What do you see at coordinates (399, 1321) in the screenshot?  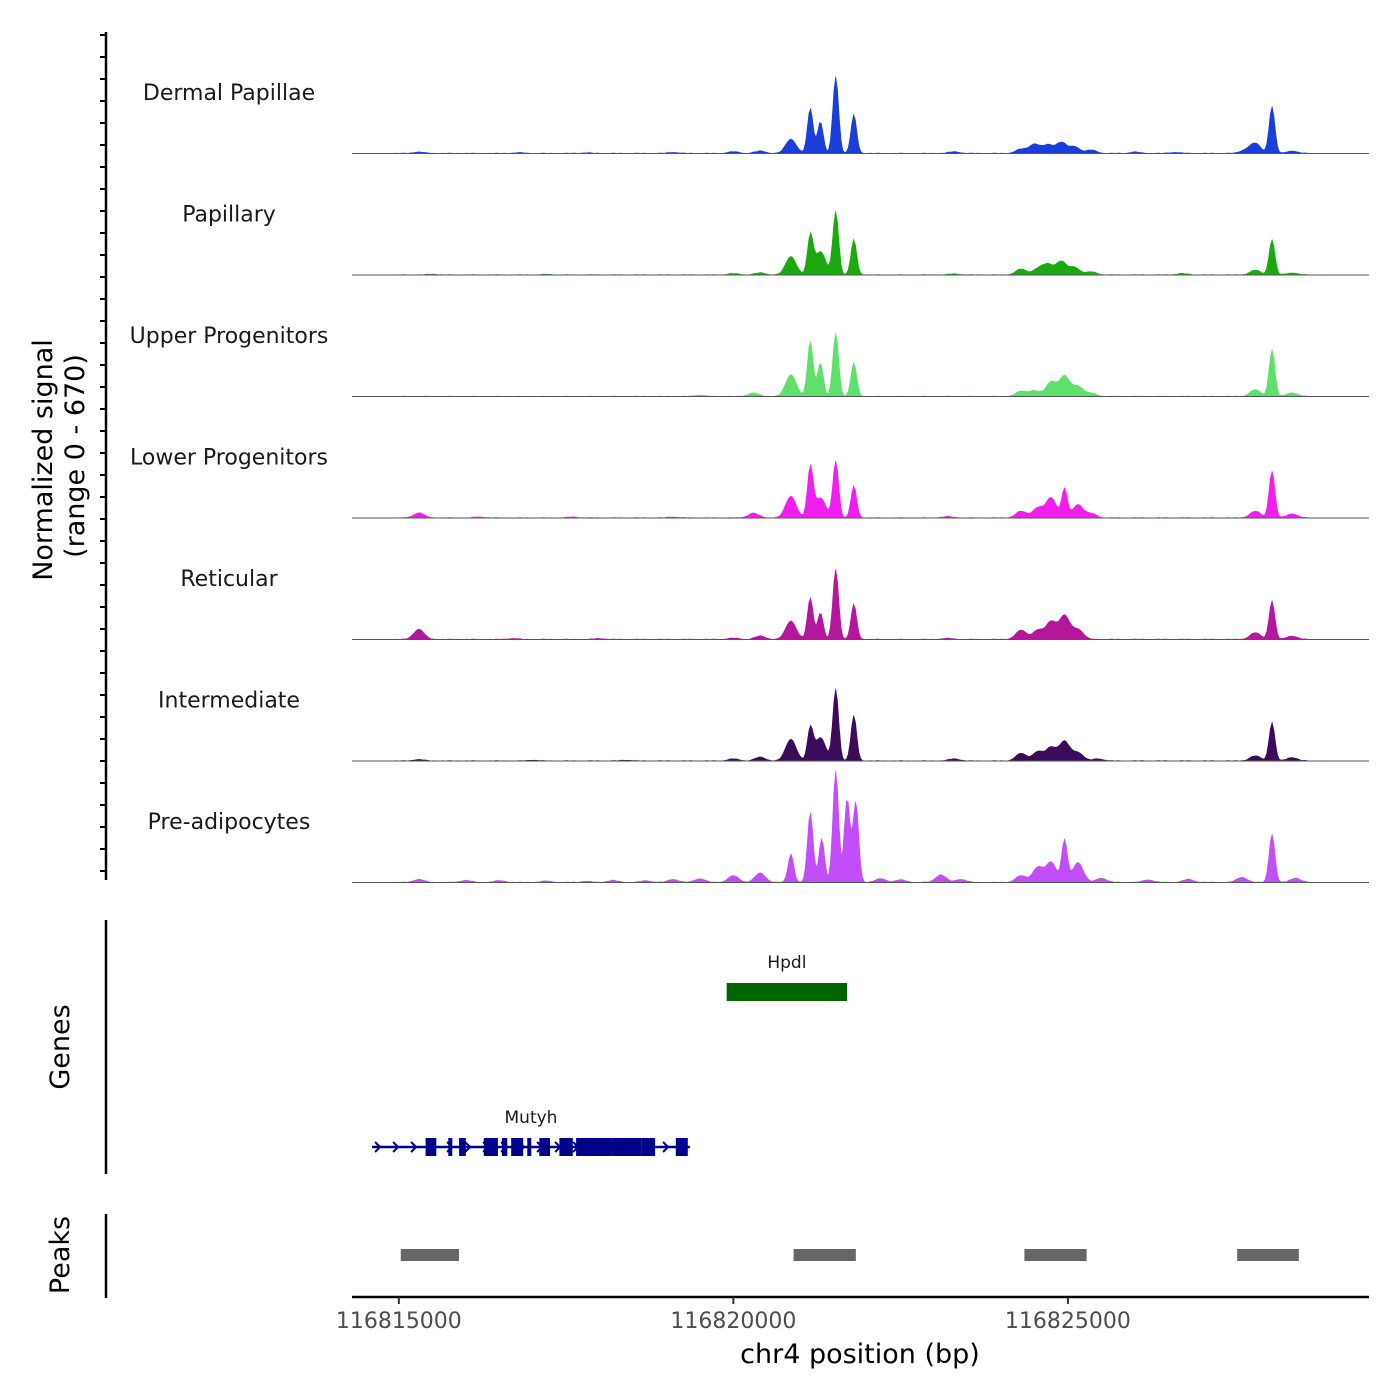 I see `x-tick-label: 116815000` at bounding box center [399, 1321].